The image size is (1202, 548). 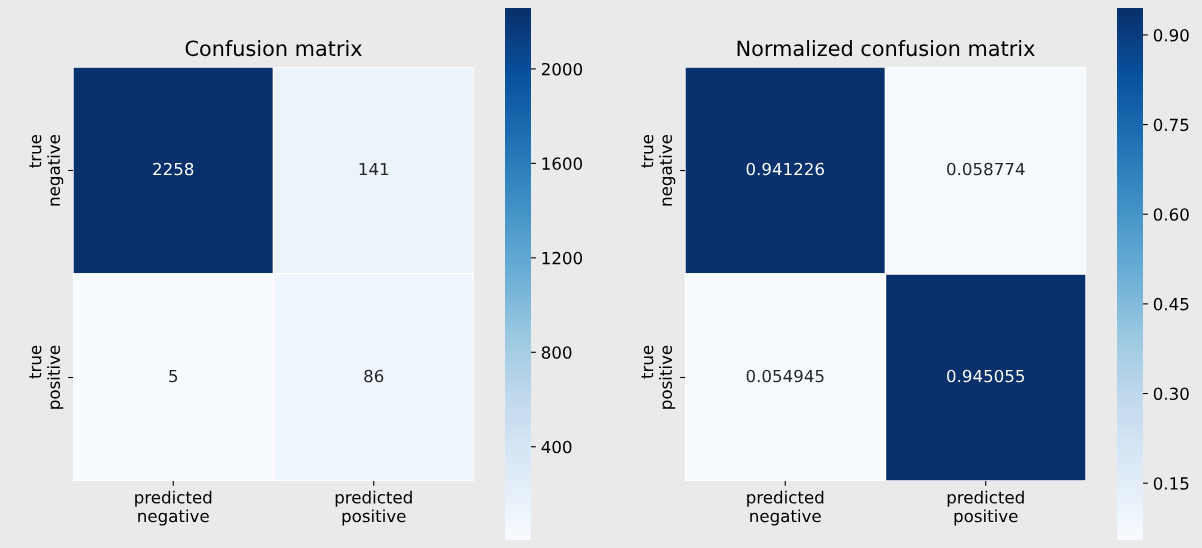 What do you see at coordinates (173, 376) in the screenshot?
I see `data-label: 5` at bounding box center [173, 376].